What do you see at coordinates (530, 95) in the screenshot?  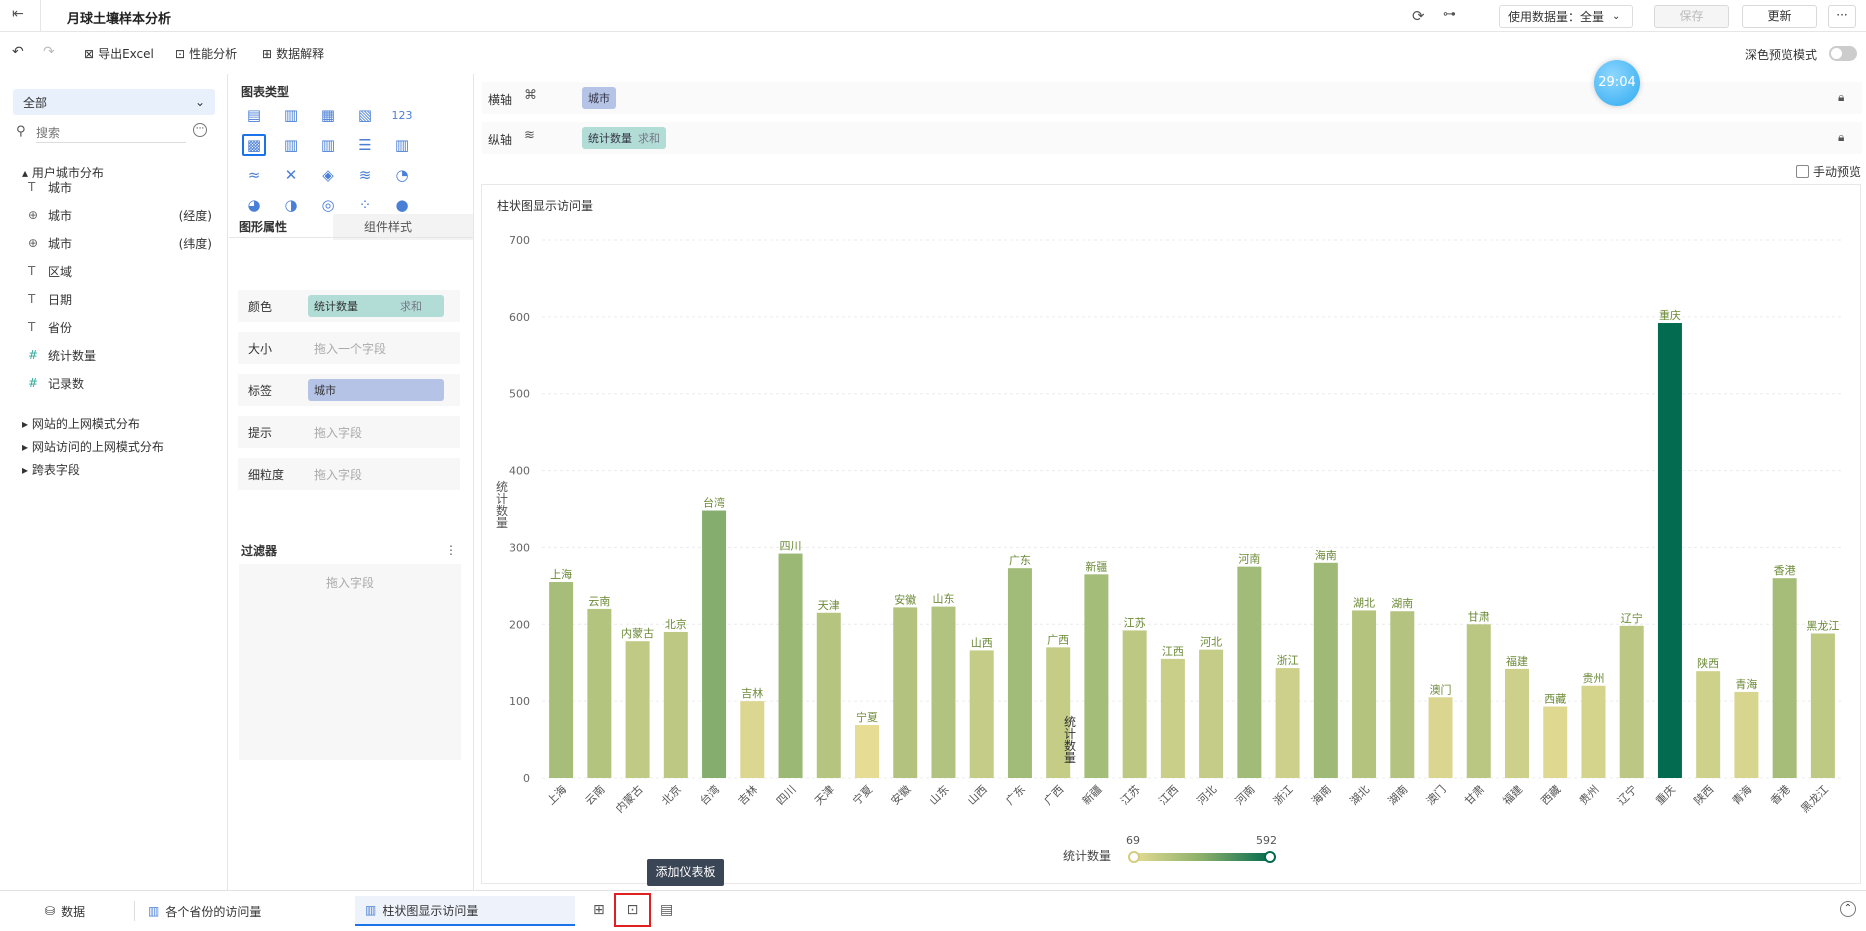 I see `x-axis-icon: ⌘` at bounding box center [530, 95].